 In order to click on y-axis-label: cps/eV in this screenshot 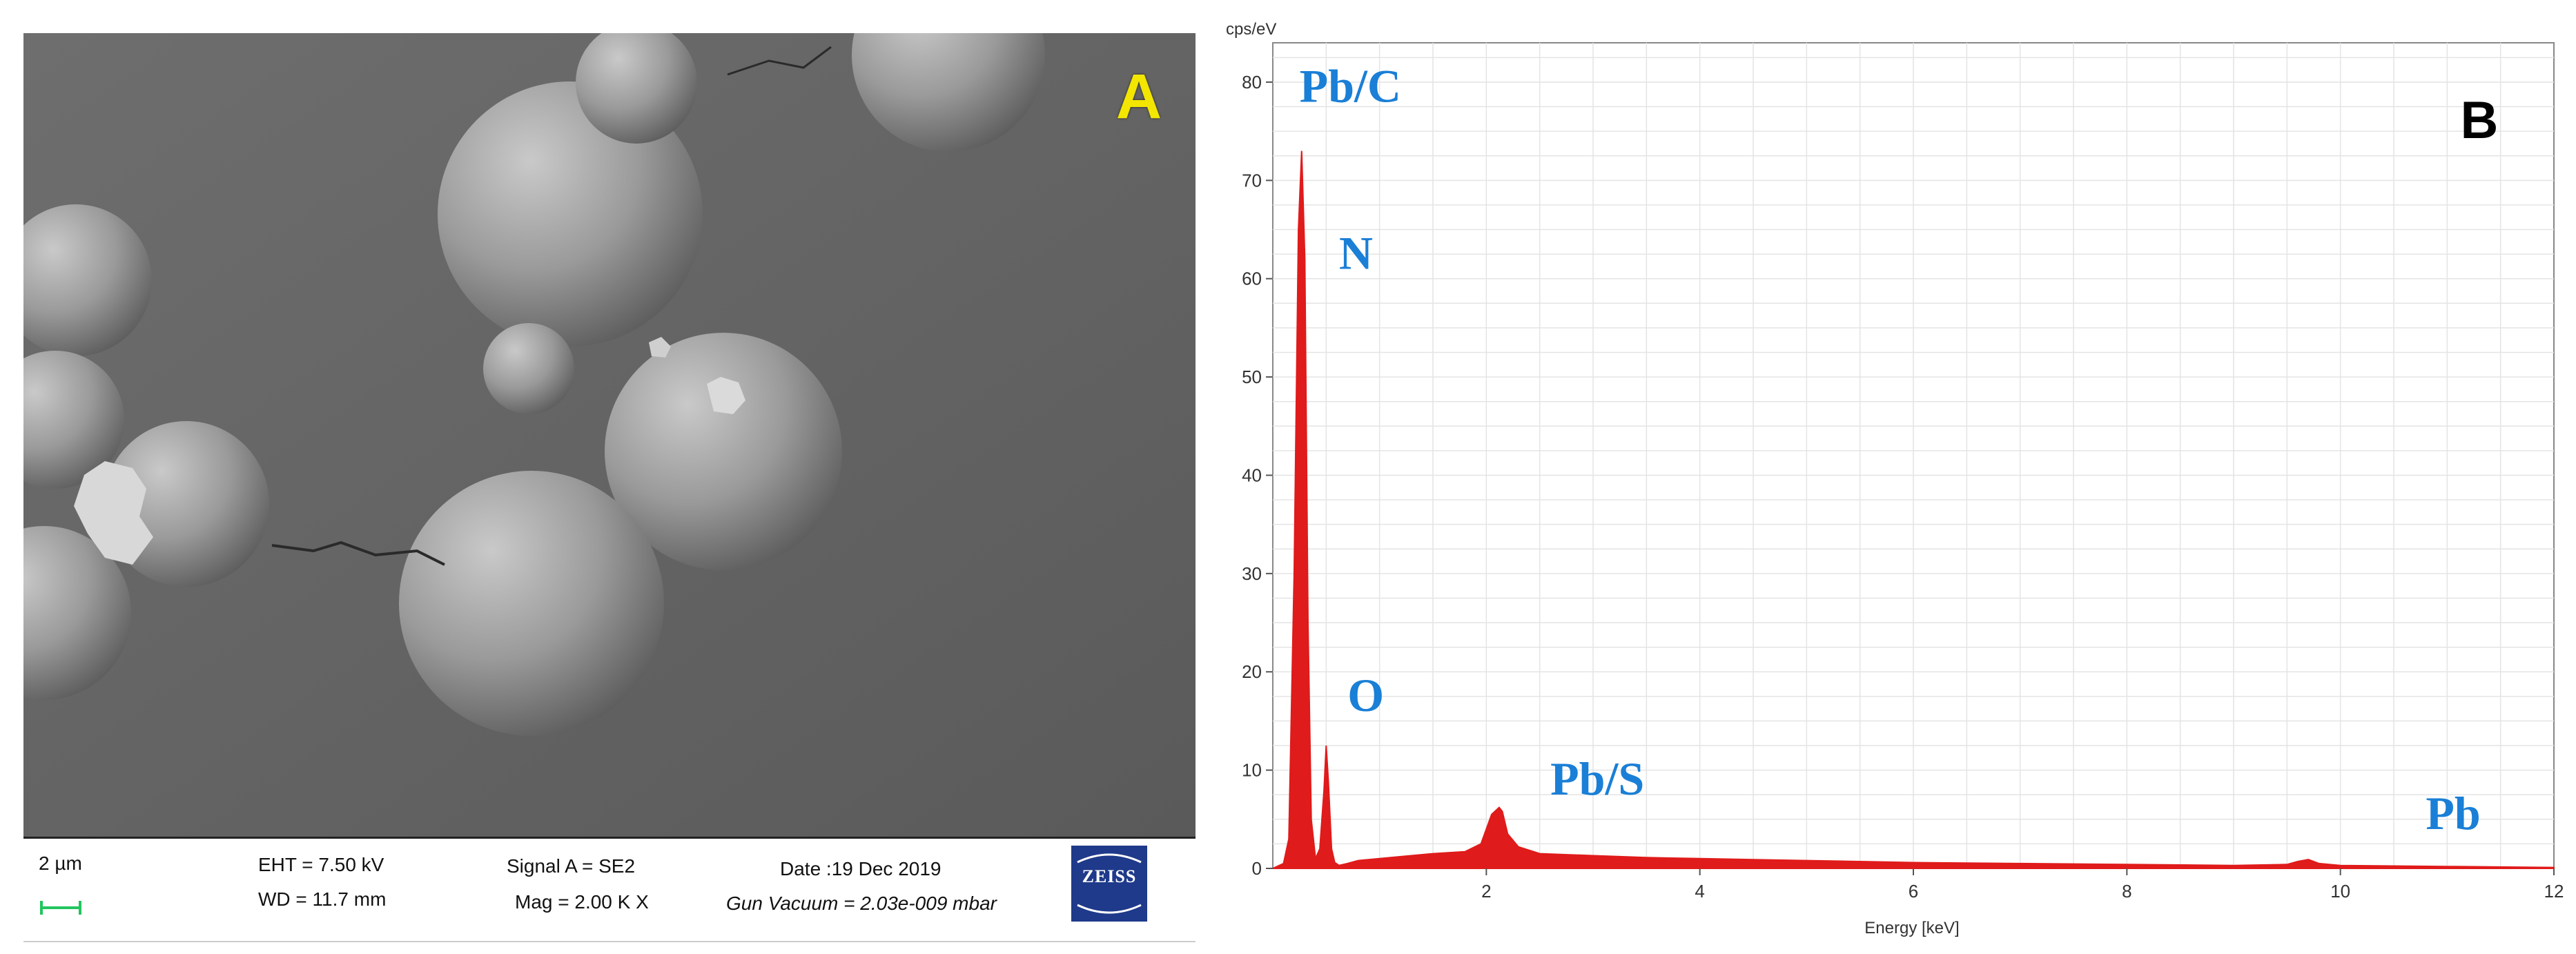, I will do `click(1251, 29)`.